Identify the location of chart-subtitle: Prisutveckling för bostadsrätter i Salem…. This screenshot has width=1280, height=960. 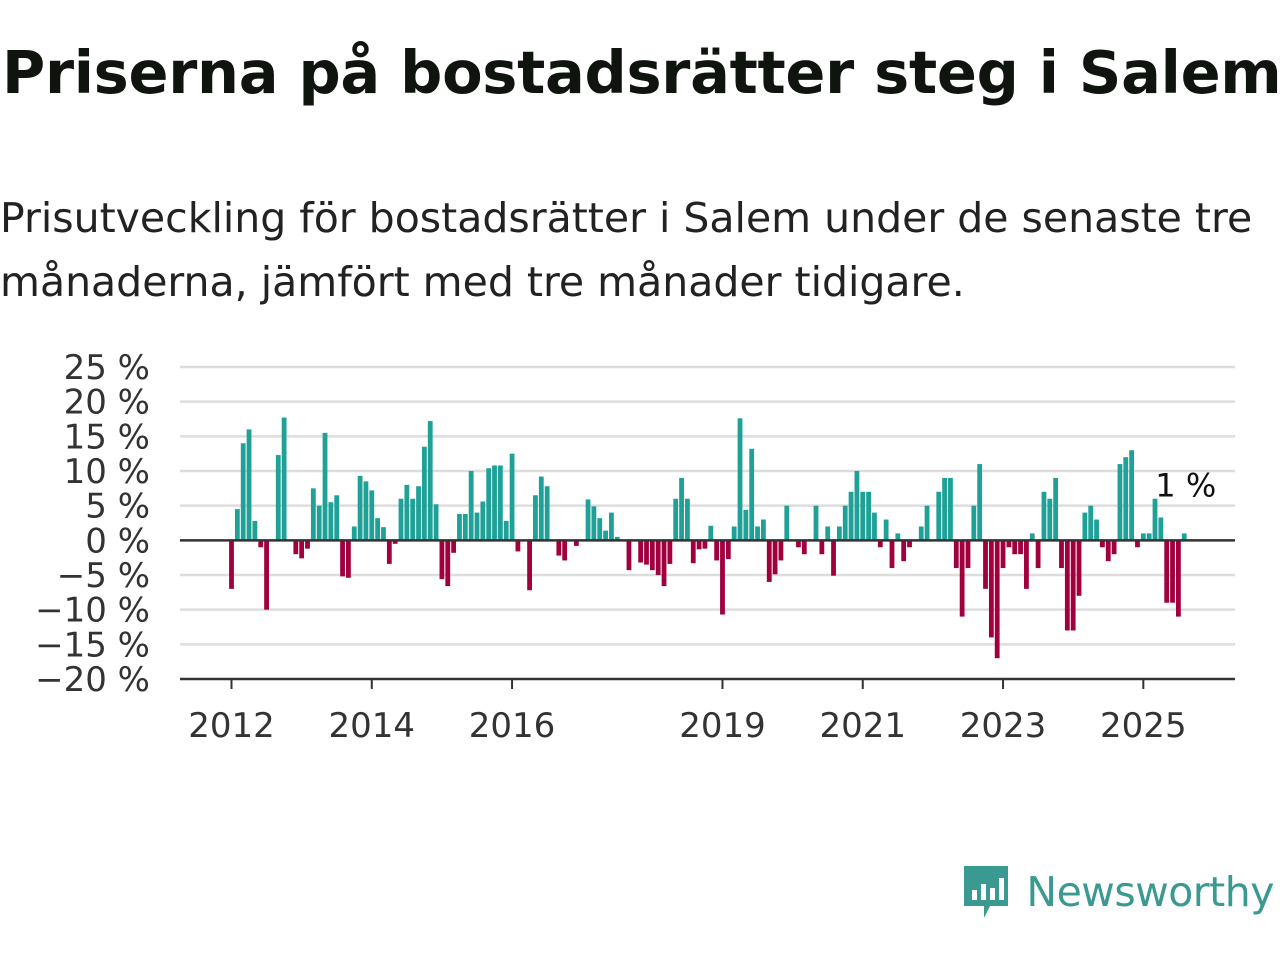
(626, 250).